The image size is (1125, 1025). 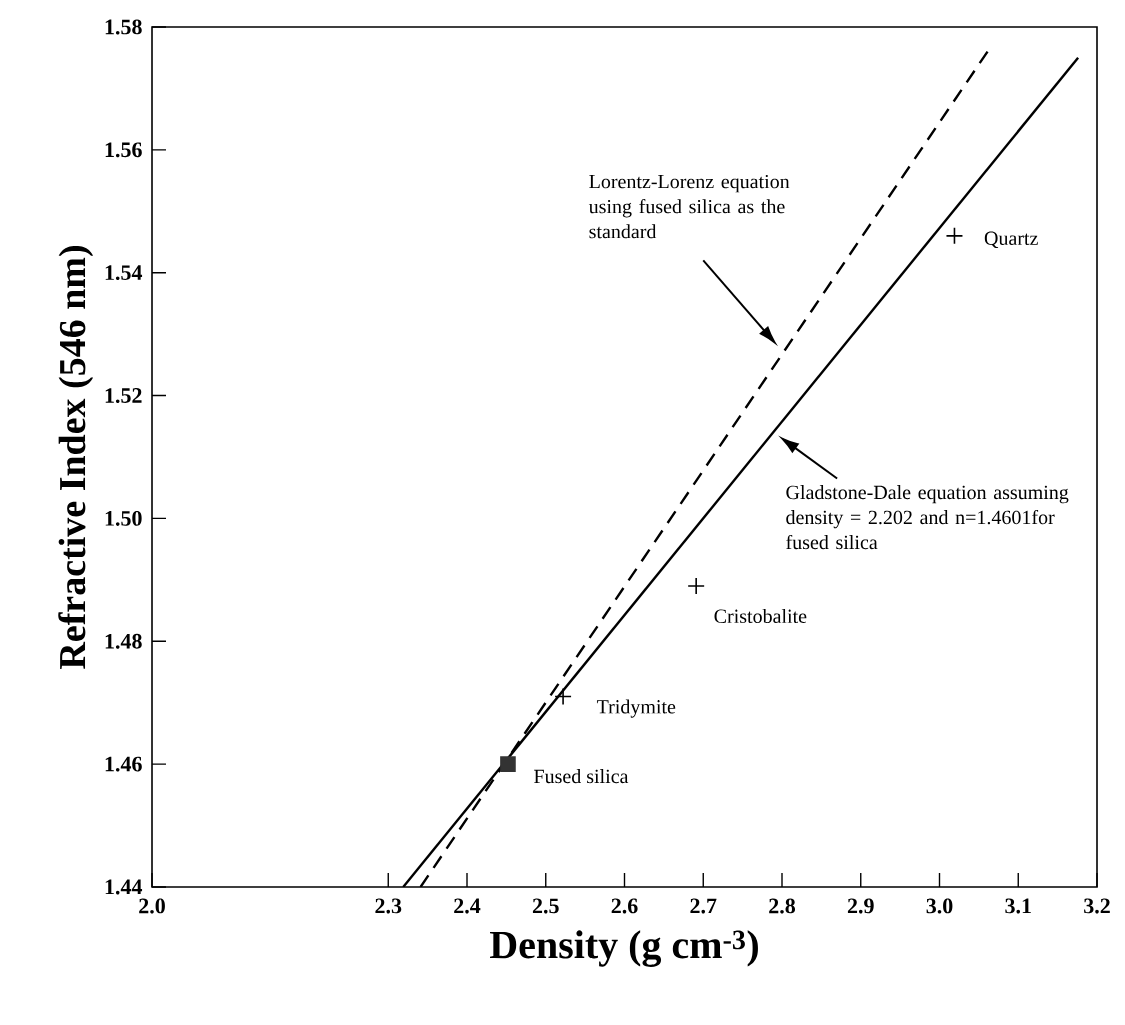 What do you see at coordinates (581, 776) in the screenshot?
I see `annotation: Fused silica` at bounding box center [581, 776].